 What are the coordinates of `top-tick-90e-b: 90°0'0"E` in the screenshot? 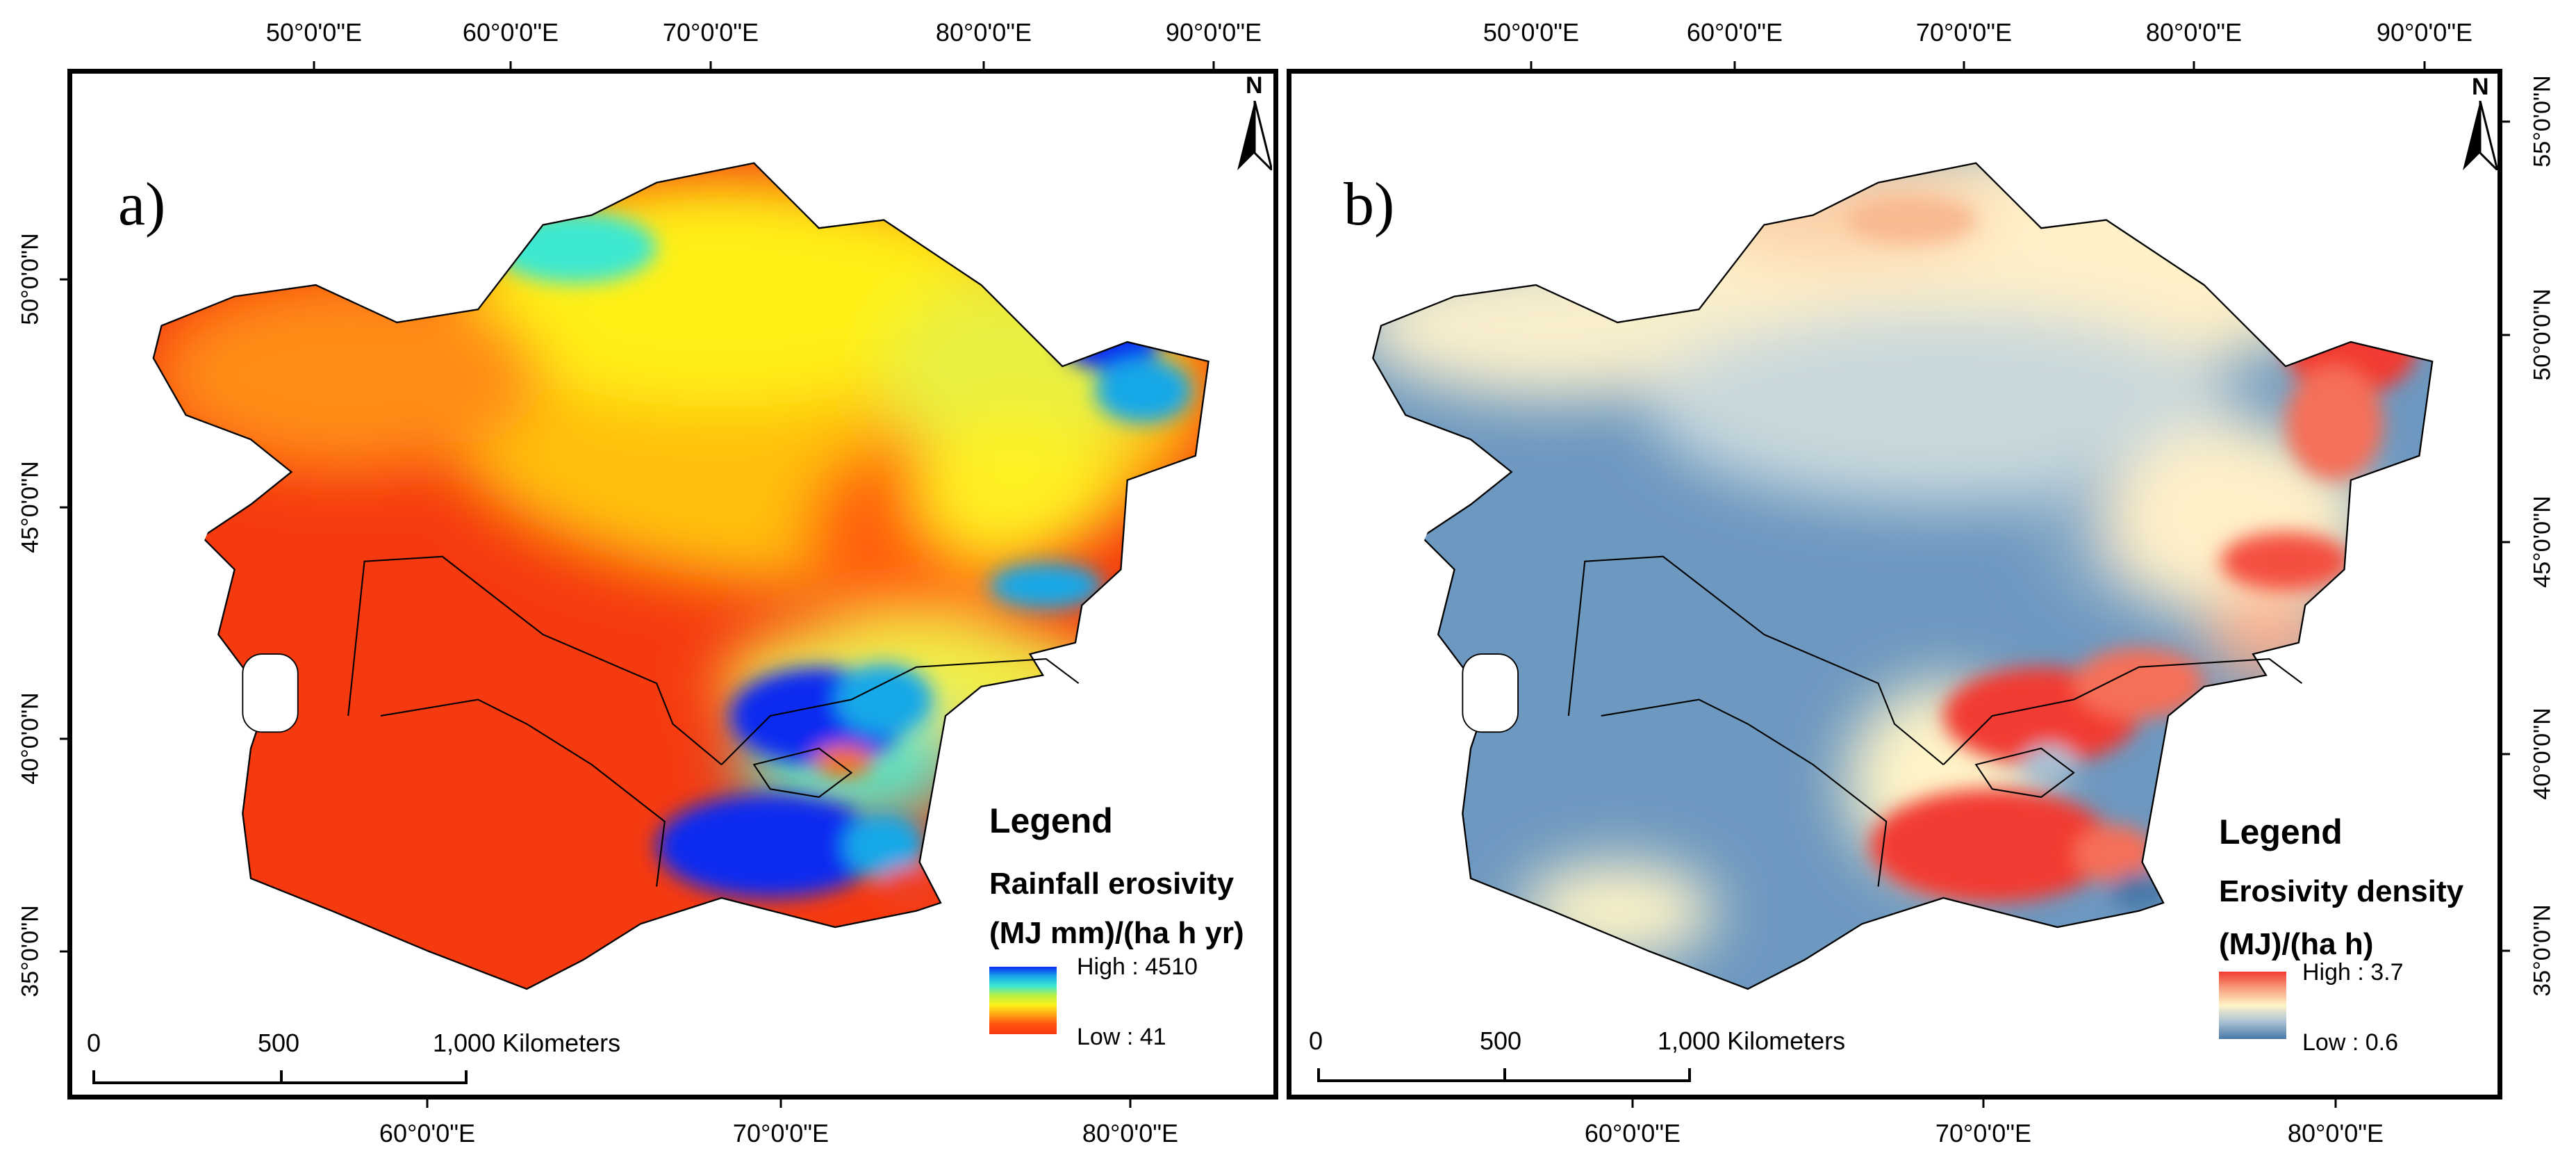 It's located at (2424, 32).